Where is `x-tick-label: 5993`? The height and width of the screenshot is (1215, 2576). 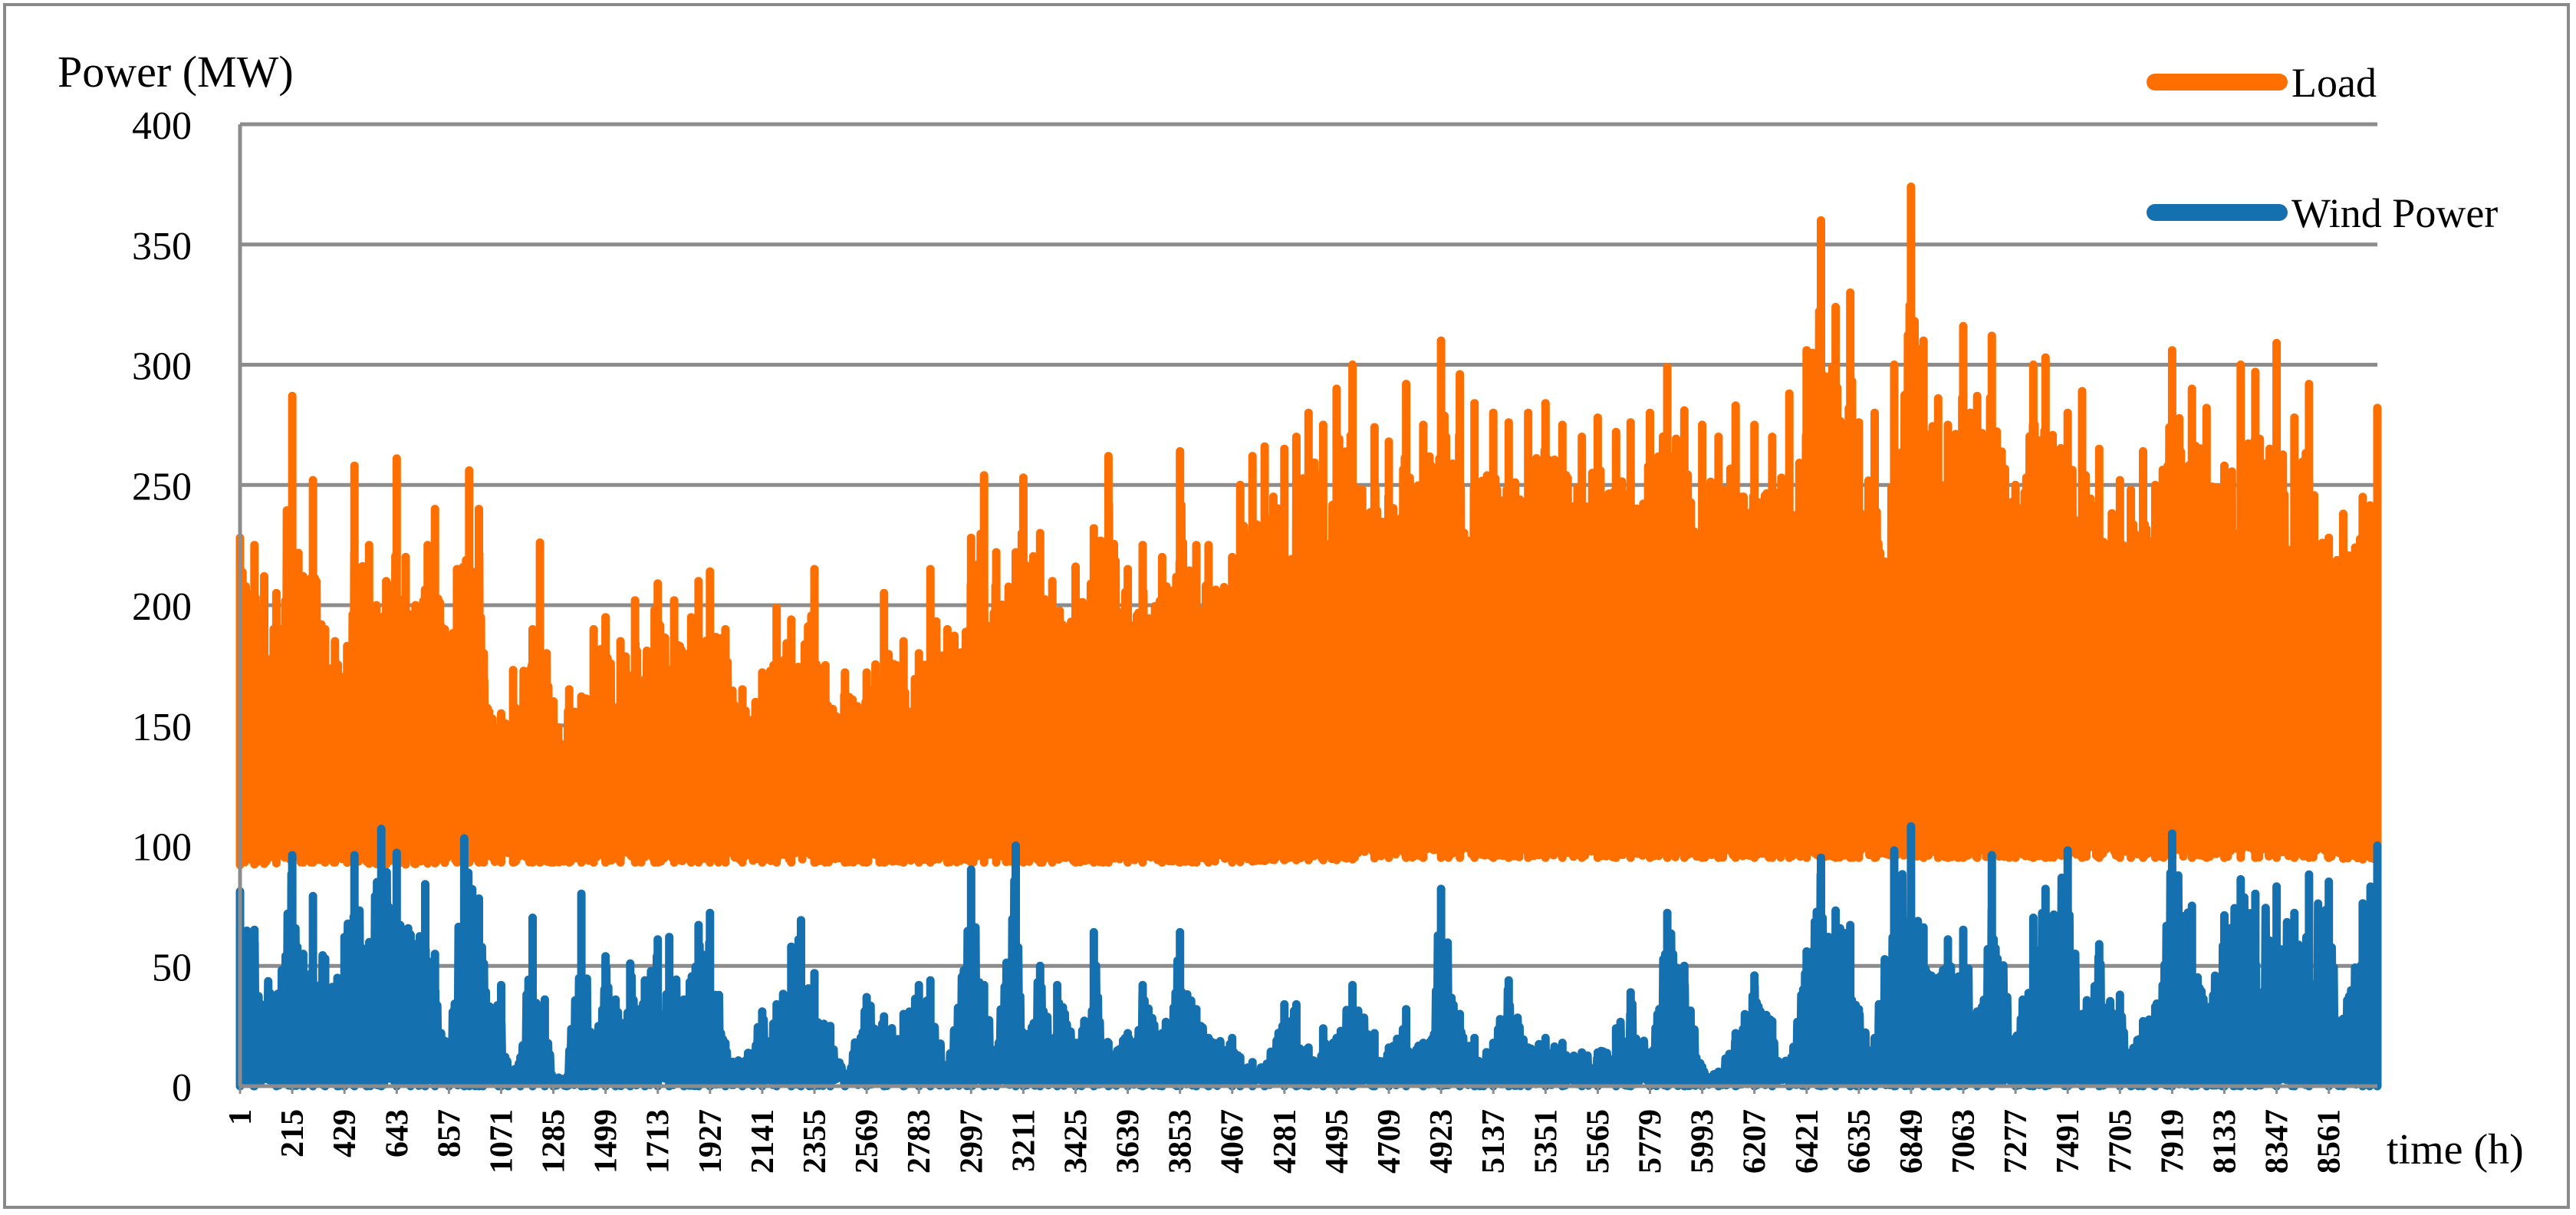 x-tick-label: 5993 is located at coordinates (1703, 1142).